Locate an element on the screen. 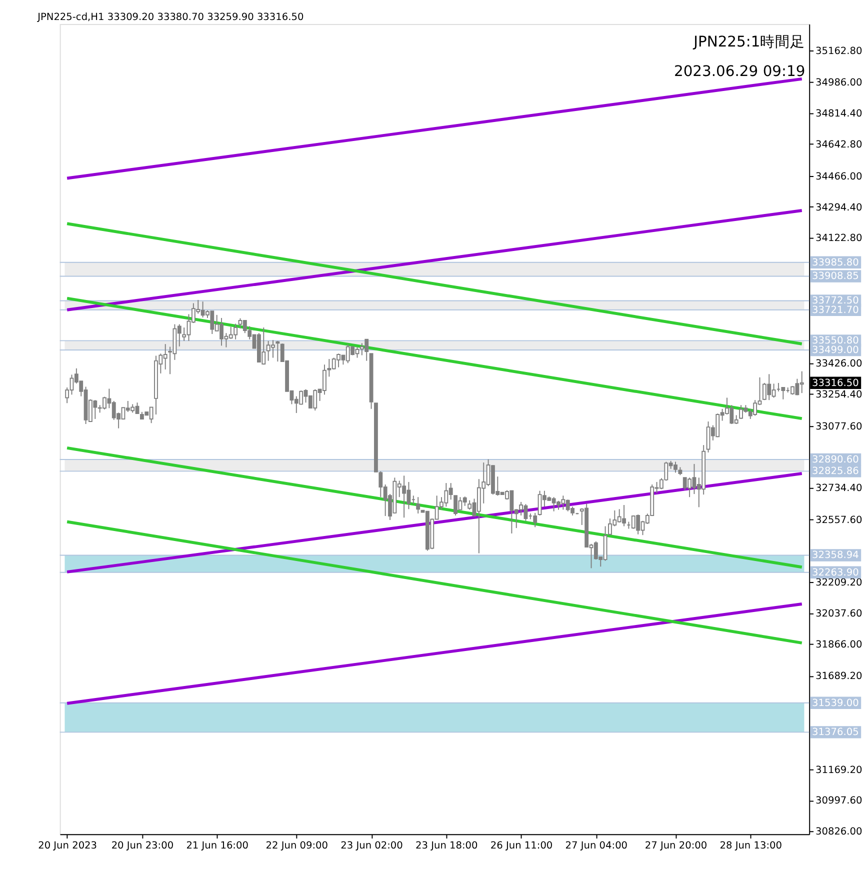 The width and height of the screenshot is (866, 876). y-tick-label: 32037.60 is located at coordinates (838, 614).